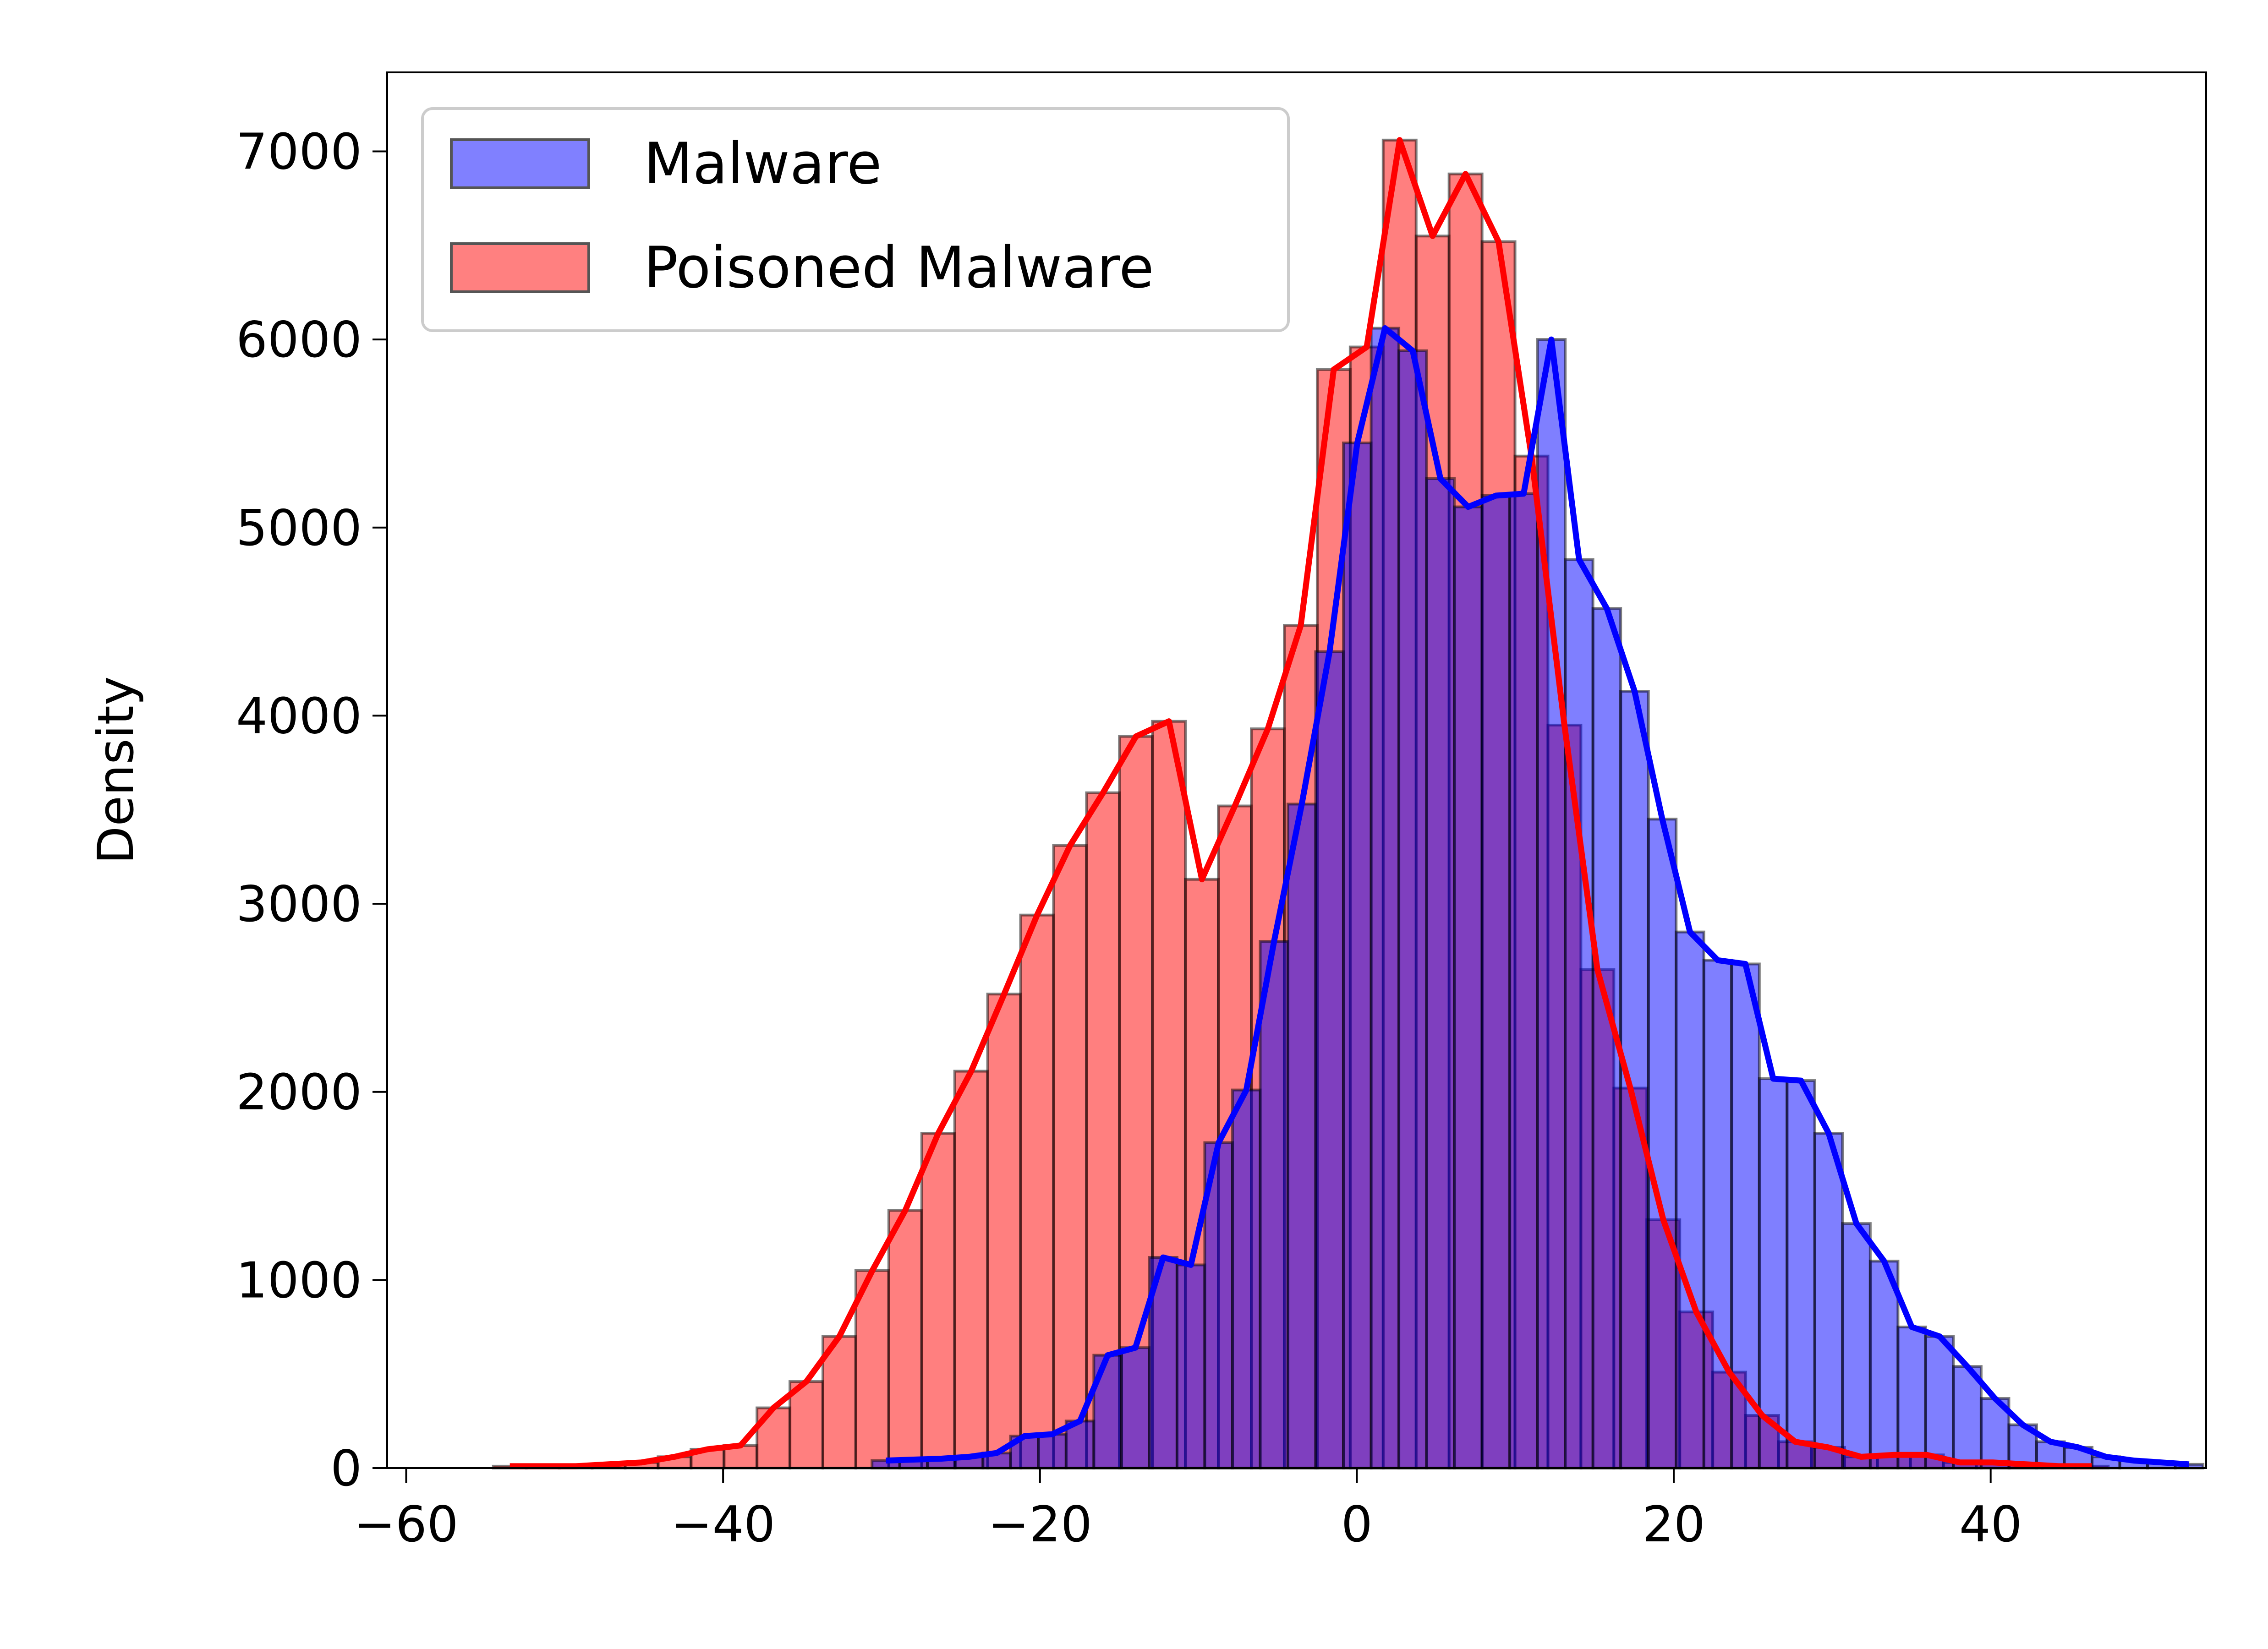  I want to click on legend: Malware Poisoned Malware, so click(855, 219).